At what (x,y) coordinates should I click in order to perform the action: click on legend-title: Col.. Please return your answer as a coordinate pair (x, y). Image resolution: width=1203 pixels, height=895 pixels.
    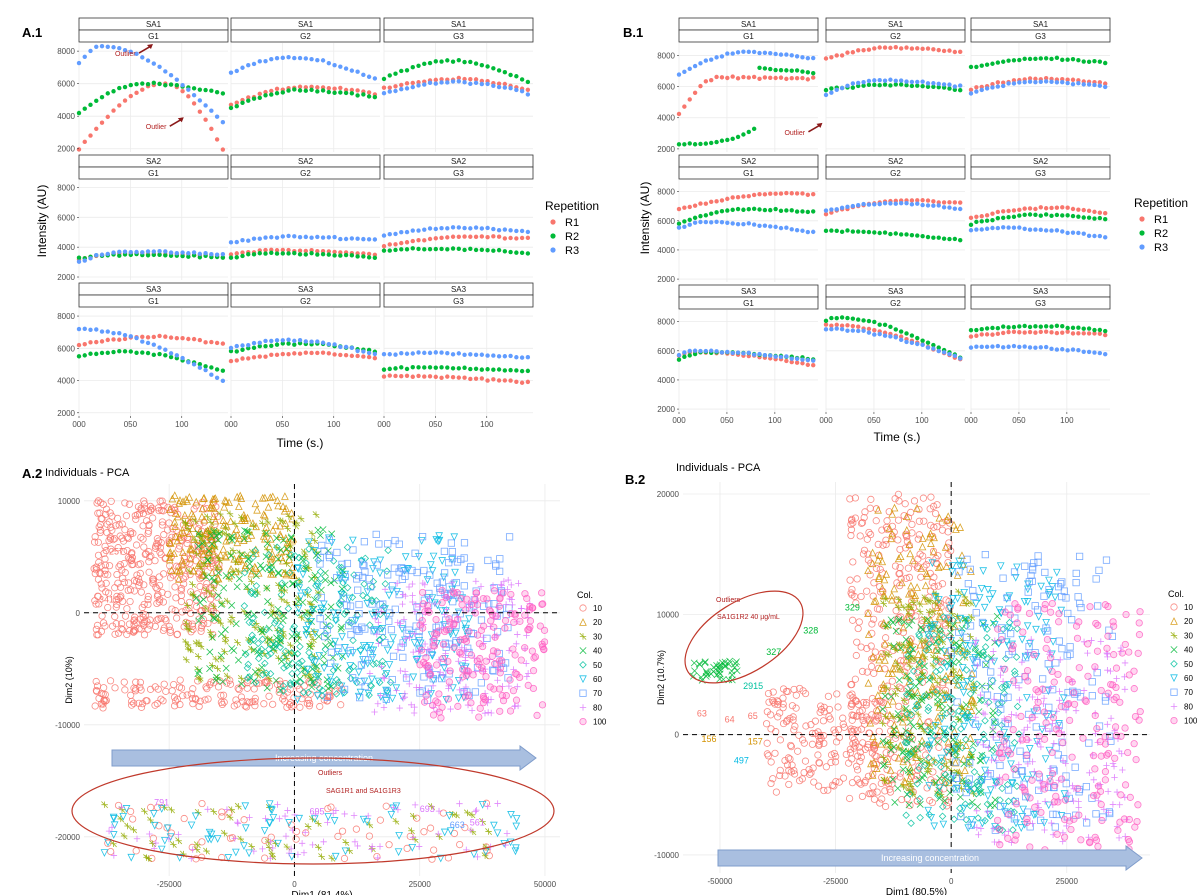
    Looking at the image, I should click on (585, 595).